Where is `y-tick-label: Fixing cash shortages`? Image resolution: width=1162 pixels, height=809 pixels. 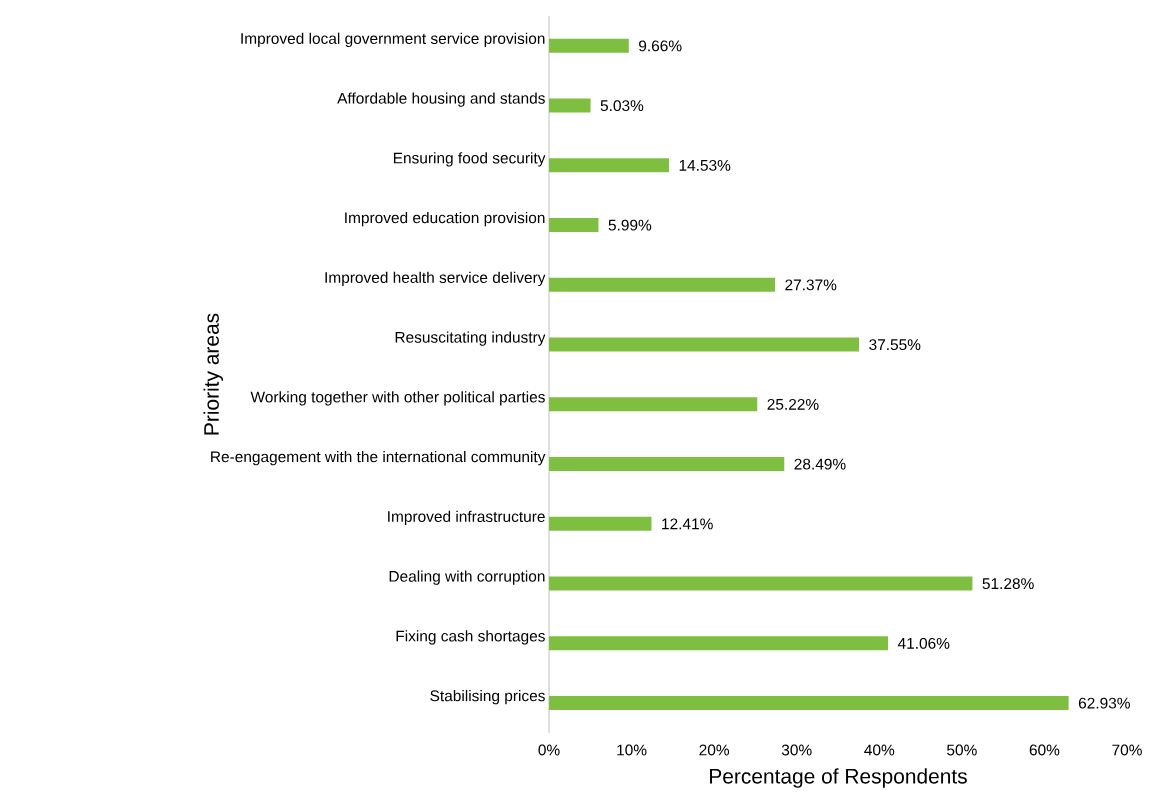
y-tick-label: Fixing cash shortages is located at coordinates (470, 637).